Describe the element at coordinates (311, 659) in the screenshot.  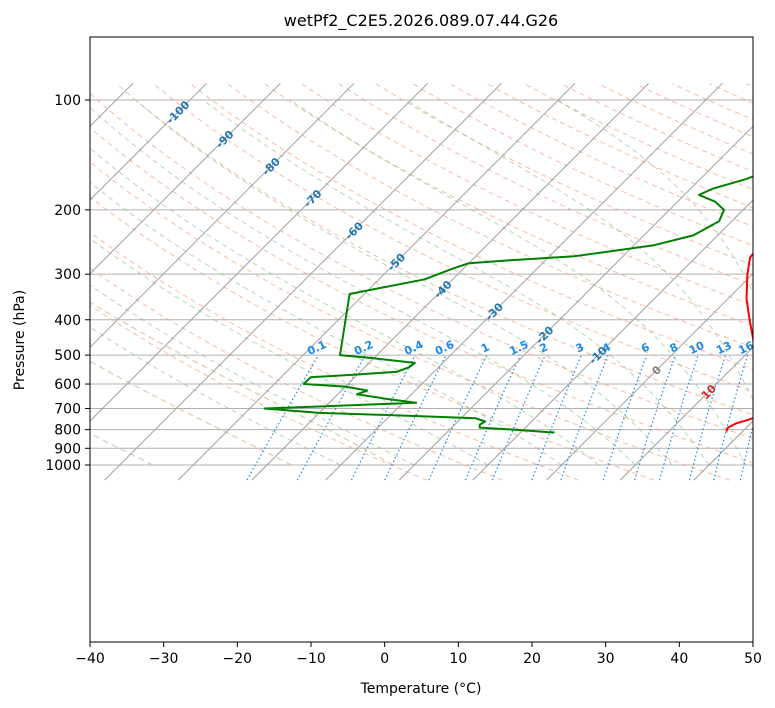
I see `x-tick-label: −10` at that location.